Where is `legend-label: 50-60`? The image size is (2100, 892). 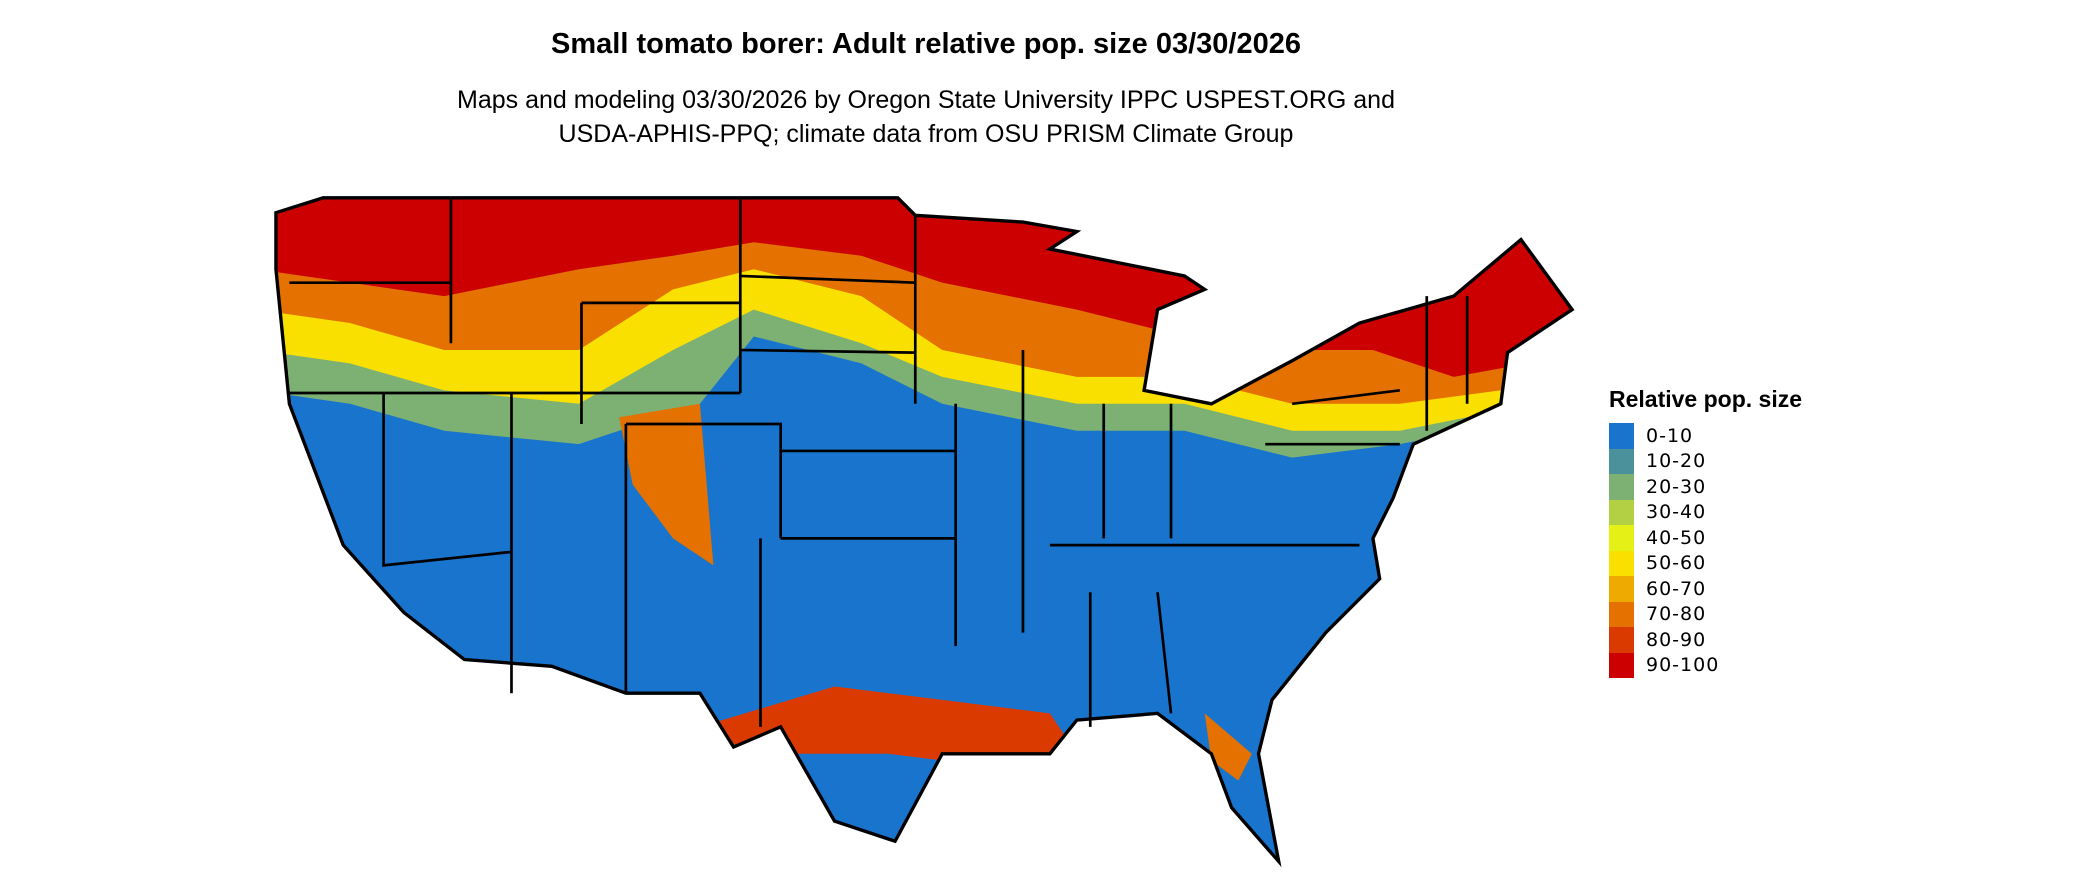 legend-label: 50-60 is located at coordinates (1676, 563).